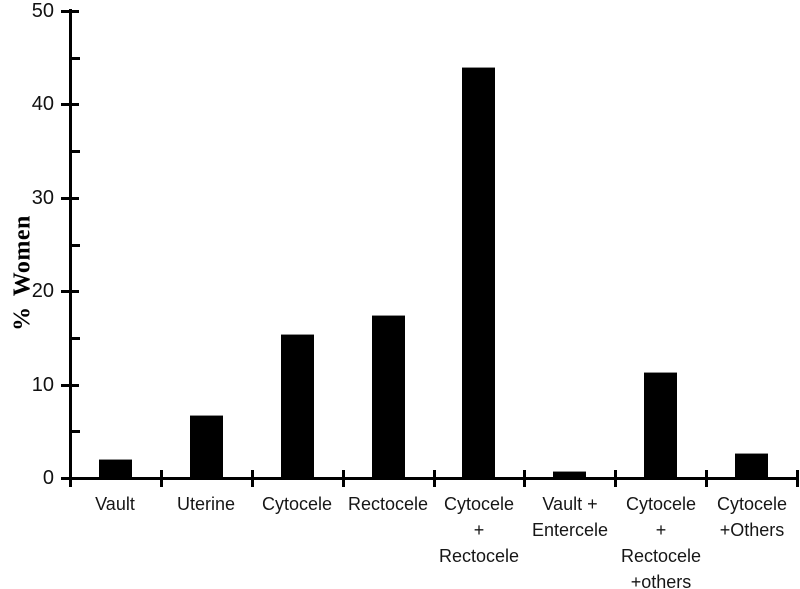 The width and height of the screenshot is (800, 589). Describe the element at coordinates (661, 580) in the screenshot. I see `x-category-label-line: +others` at that location.